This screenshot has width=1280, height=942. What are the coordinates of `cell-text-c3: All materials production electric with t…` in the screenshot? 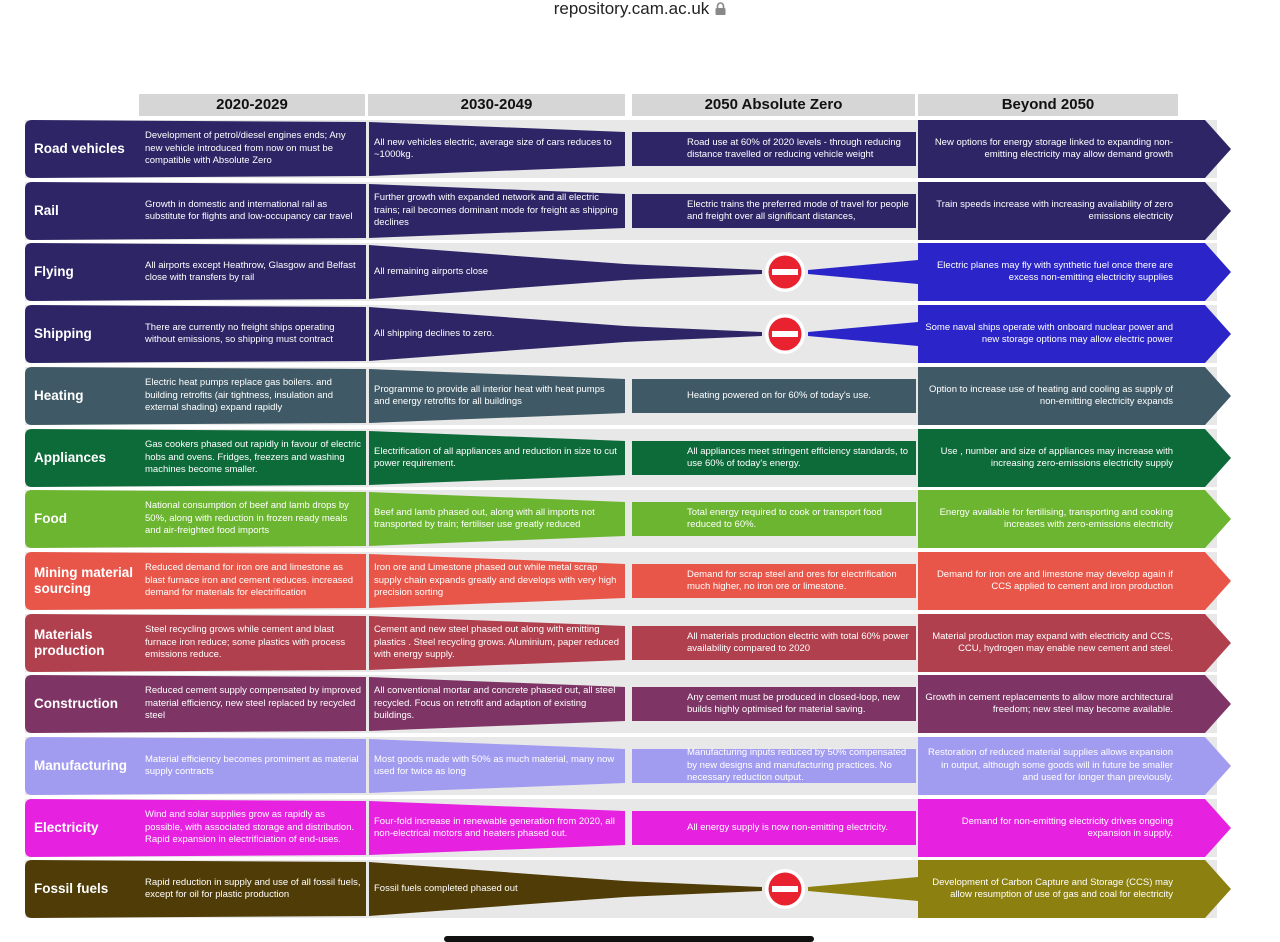 It's located at (798, 643).